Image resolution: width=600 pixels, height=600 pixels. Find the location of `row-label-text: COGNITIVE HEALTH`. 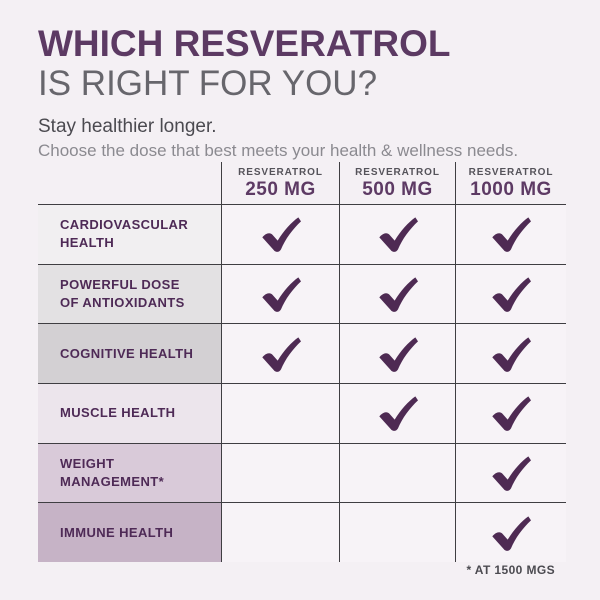

row-label-text: COGNITIVE HEALTH is located at coordinates (127, 353).